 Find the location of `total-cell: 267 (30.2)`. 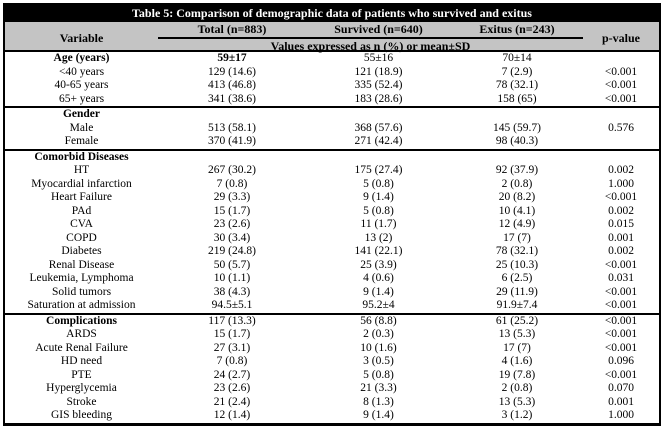

total-cell: 267 (30.2) is located at coordinates (232, 170).